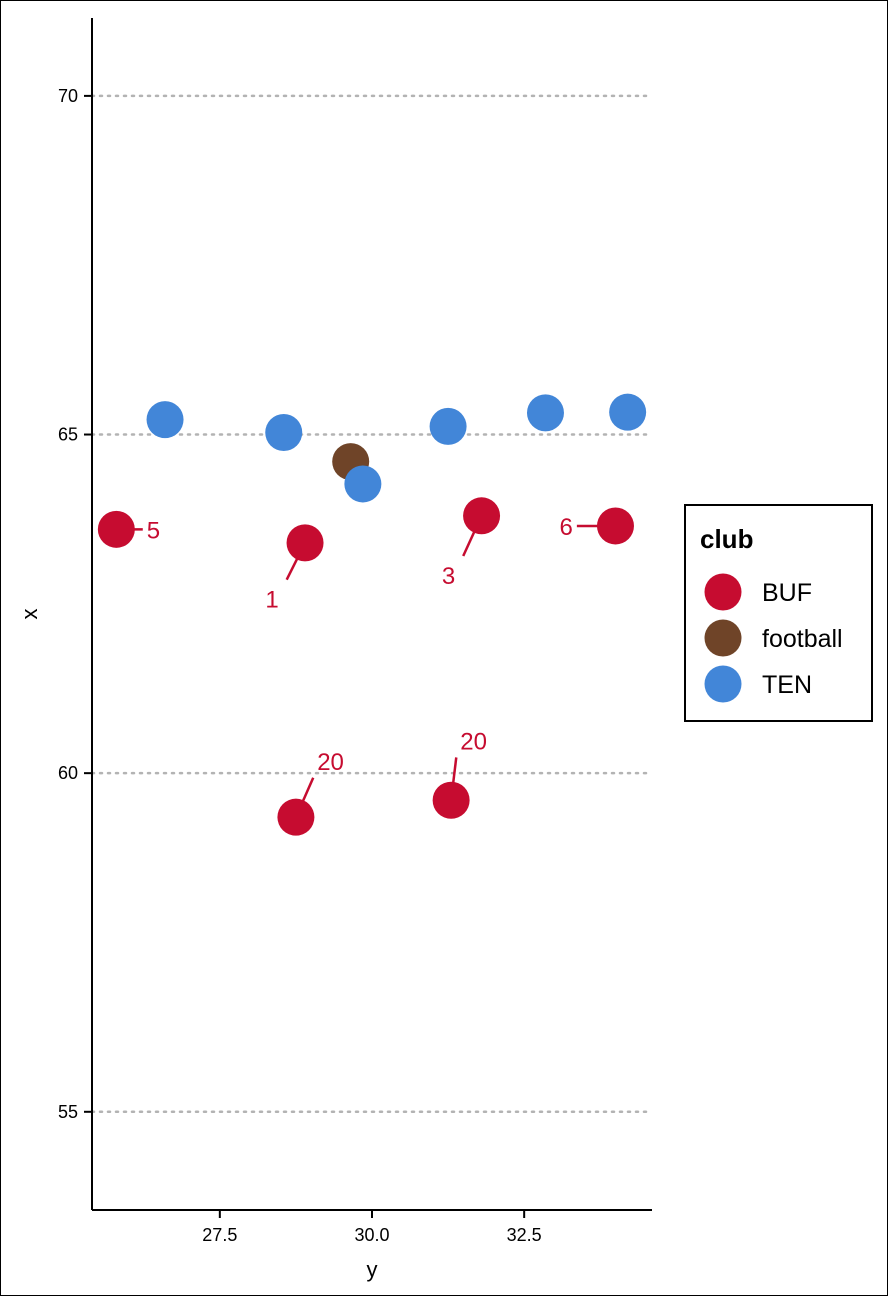 This screenshot has height=1297, width=888. I want to click on y-tick-label: 55, so click(68, 1112).